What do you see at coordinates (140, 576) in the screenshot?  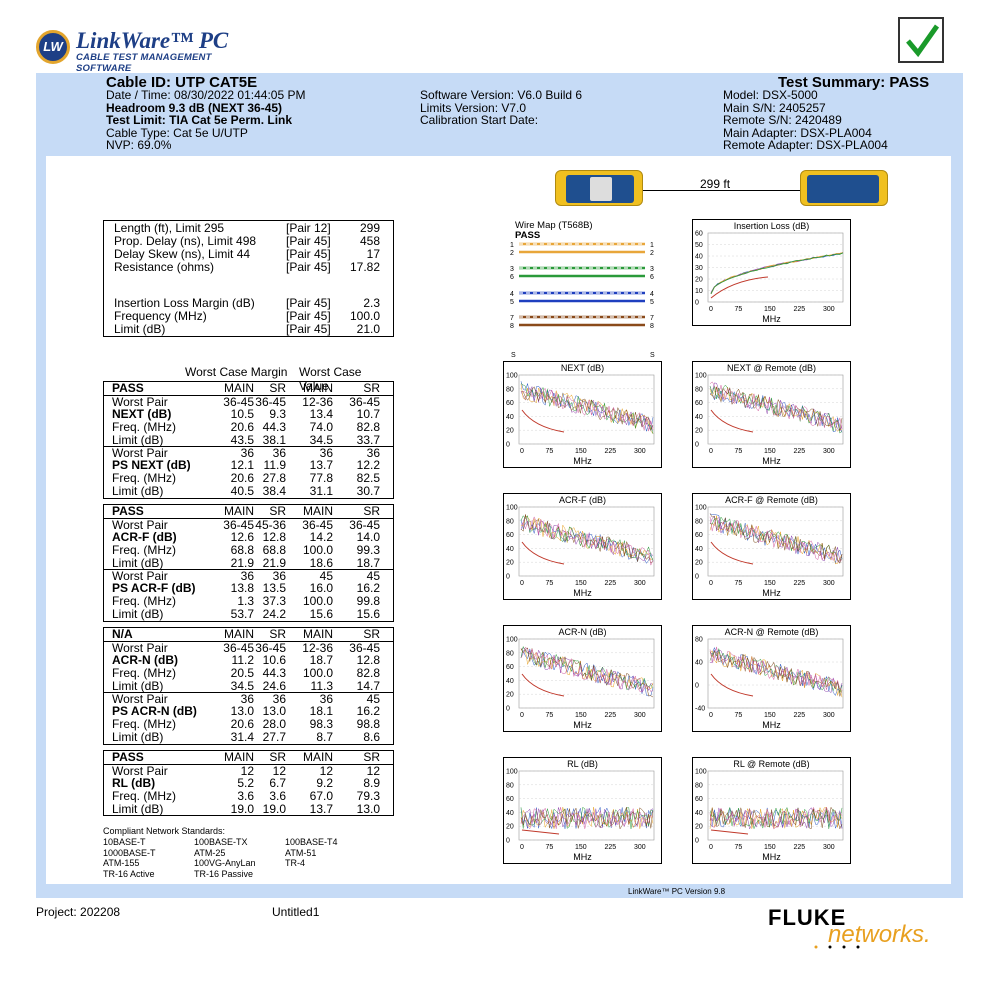 I see `row-label: Worst Pair` at bounding box center [140, 576].